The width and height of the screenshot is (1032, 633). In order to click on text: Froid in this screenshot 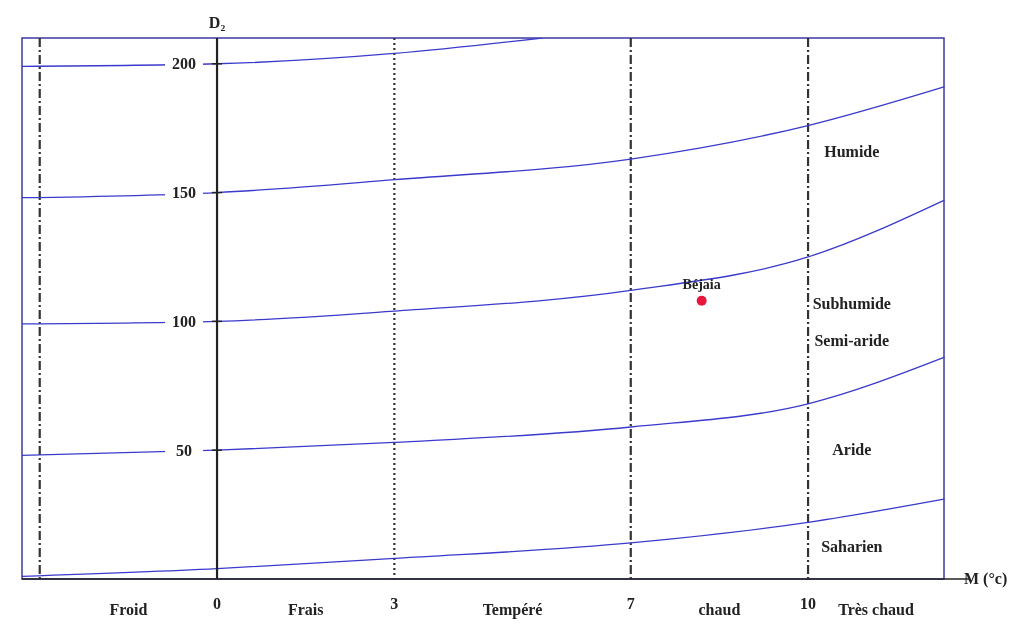, I will do `click(128, 609)`.